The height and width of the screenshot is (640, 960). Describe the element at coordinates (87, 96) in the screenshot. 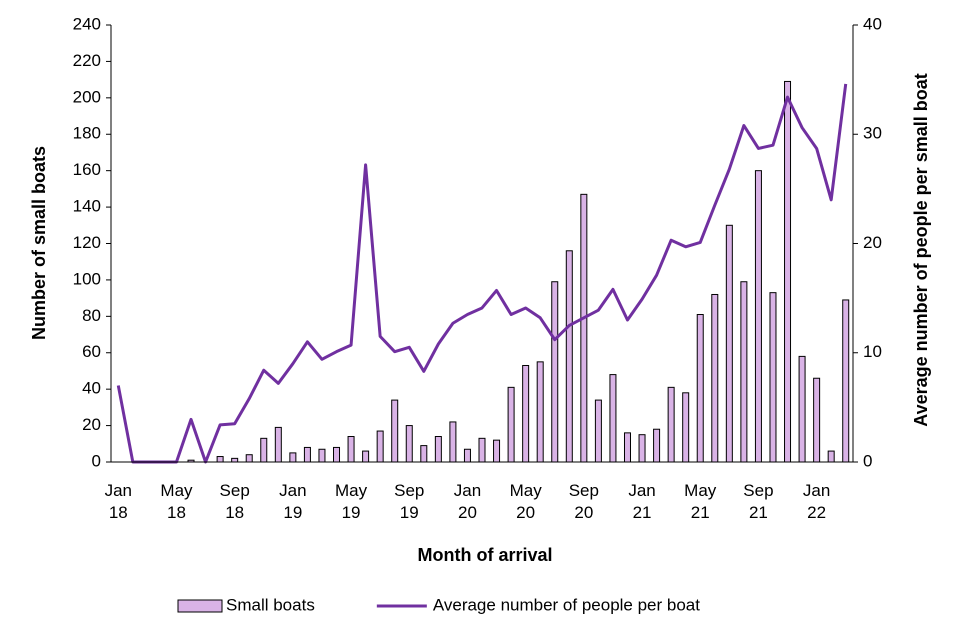

I see `y-tick-label: 200` at that location.